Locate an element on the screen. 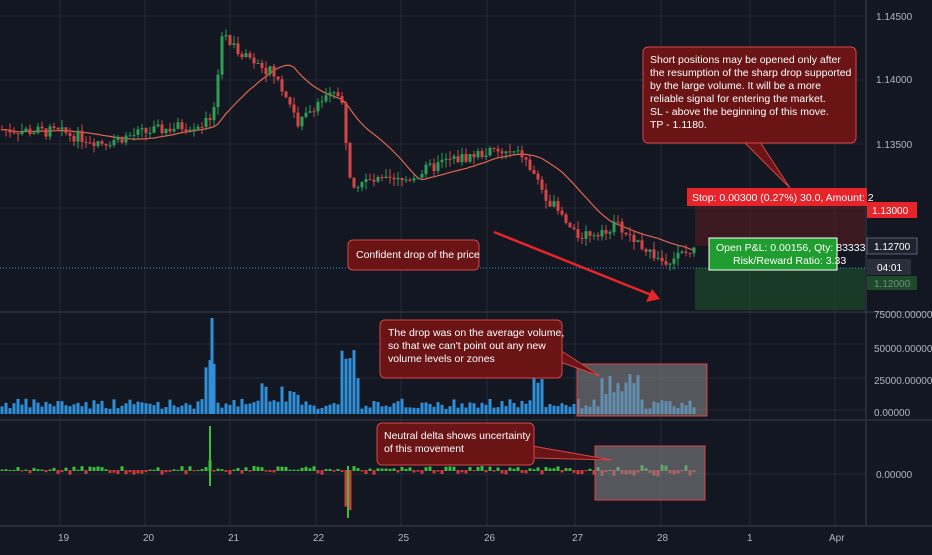  delta-tick-label: 0.00000 is located at coordinates (894, 475).